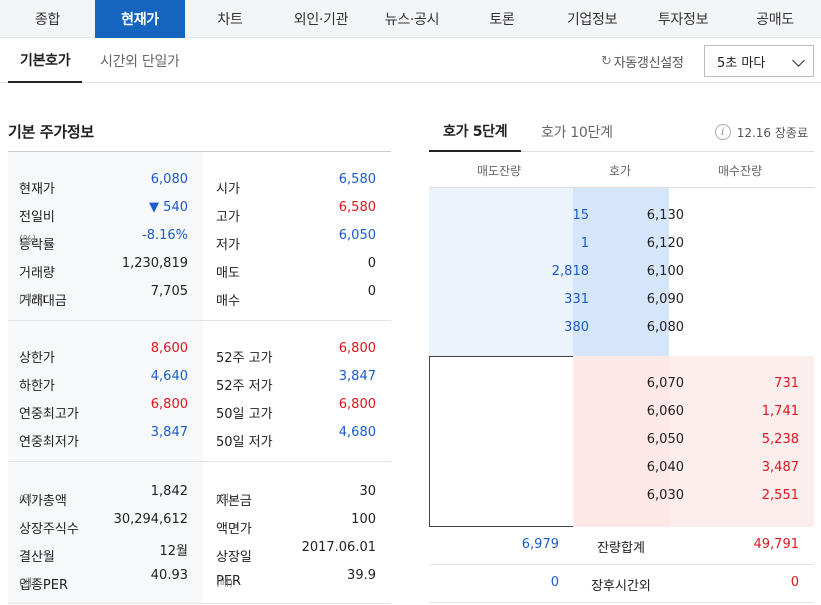 The height and width of the screenshot is (605, 821). Describe the element at coordinates (683, 19) in the screenshot. I see `tab-investment-info: 투자정보` at that location.